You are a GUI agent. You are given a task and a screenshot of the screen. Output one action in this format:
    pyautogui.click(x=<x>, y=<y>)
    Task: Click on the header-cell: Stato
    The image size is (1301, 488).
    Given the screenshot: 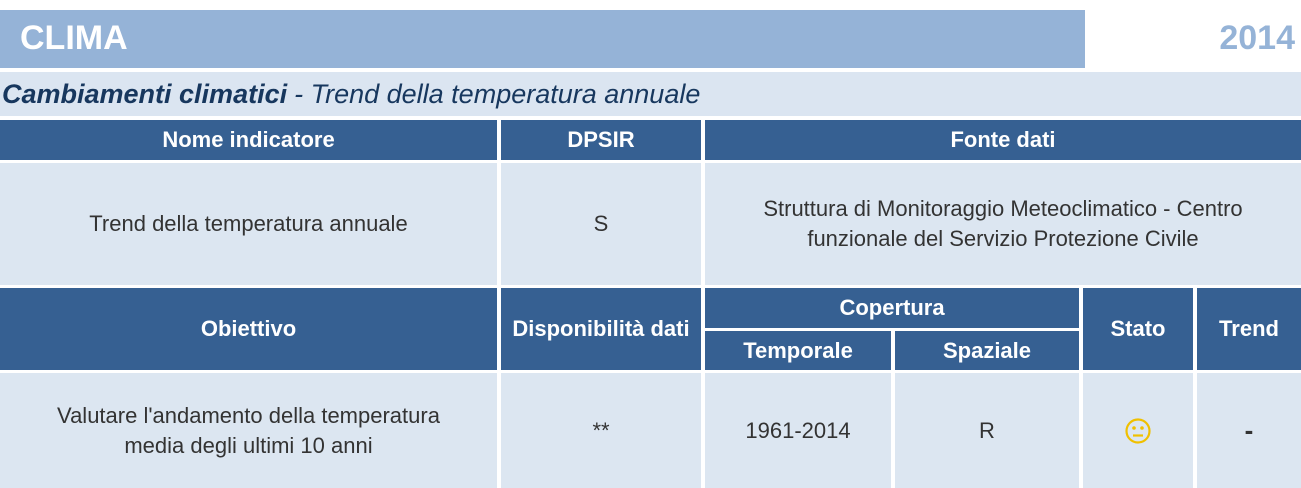 What is the action you would take?
    pyautogui.click(x=1138, y=329)
    